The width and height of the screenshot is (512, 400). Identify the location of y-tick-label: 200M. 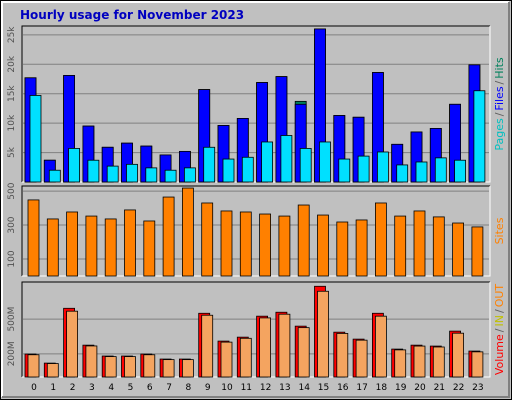
(12, 353).